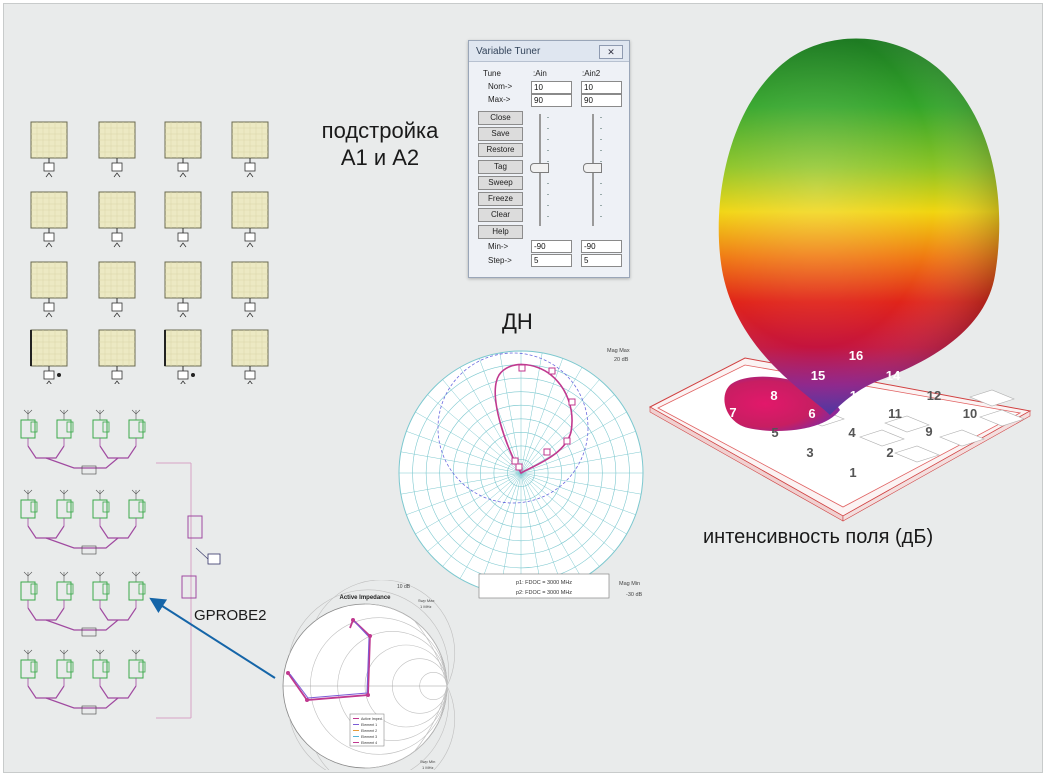 This screenshot has height=775, width=1046. Describe the element at coordinates (500, 150) in the screenshot. I see `restore-button: Restore` at that location.